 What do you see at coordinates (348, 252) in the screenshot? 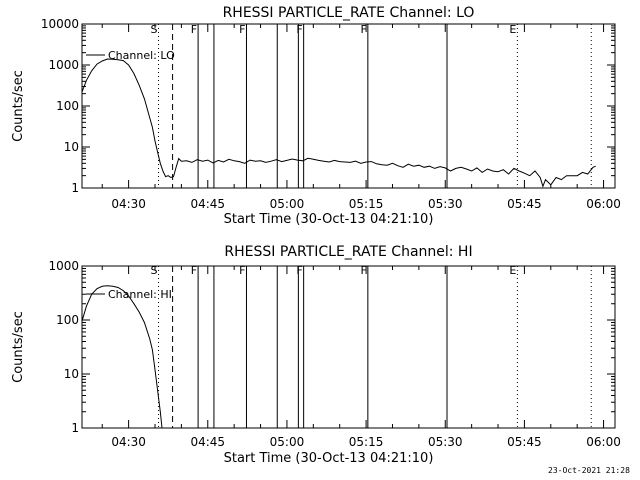
I see `chart-title: RHESSI PARTICLE_RATE Channel: HI` at bounding box center [348, 252].